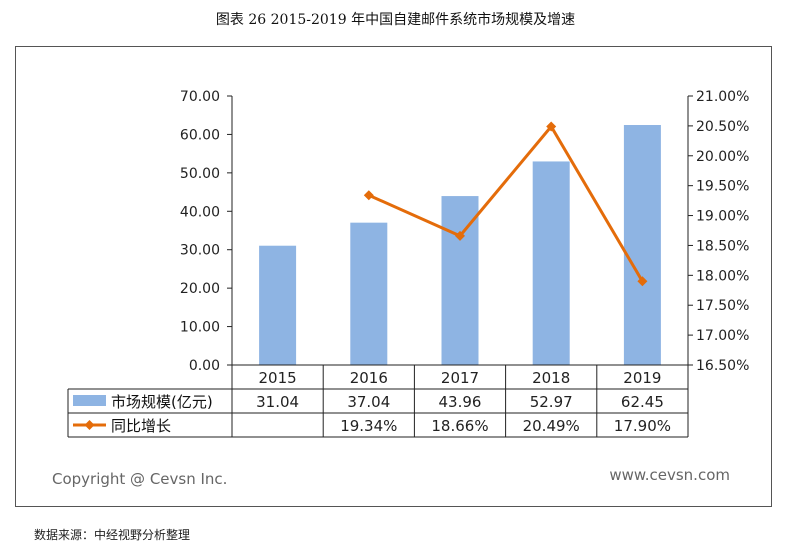 This screenshot has width=791, height=557. What do you see at coordinates (369, 378) in the screenshot?
I see `x-tick-label: 2016` at bounding box center [369, 378].